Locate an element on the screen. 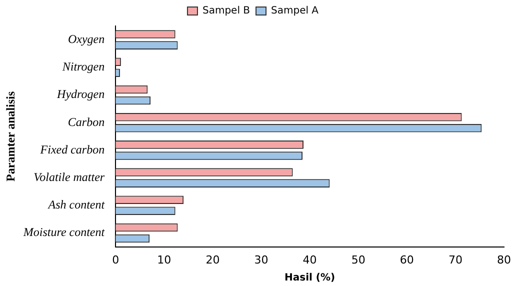 The image size is (529, 286). y-tick-label: Moisture content is located at coordinates (64, 232).